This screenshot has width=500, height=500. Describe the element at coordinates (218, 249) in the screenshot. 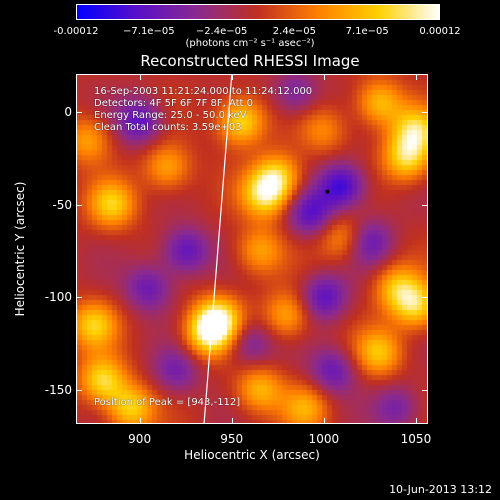

I see `solar-limb-line` at that location.